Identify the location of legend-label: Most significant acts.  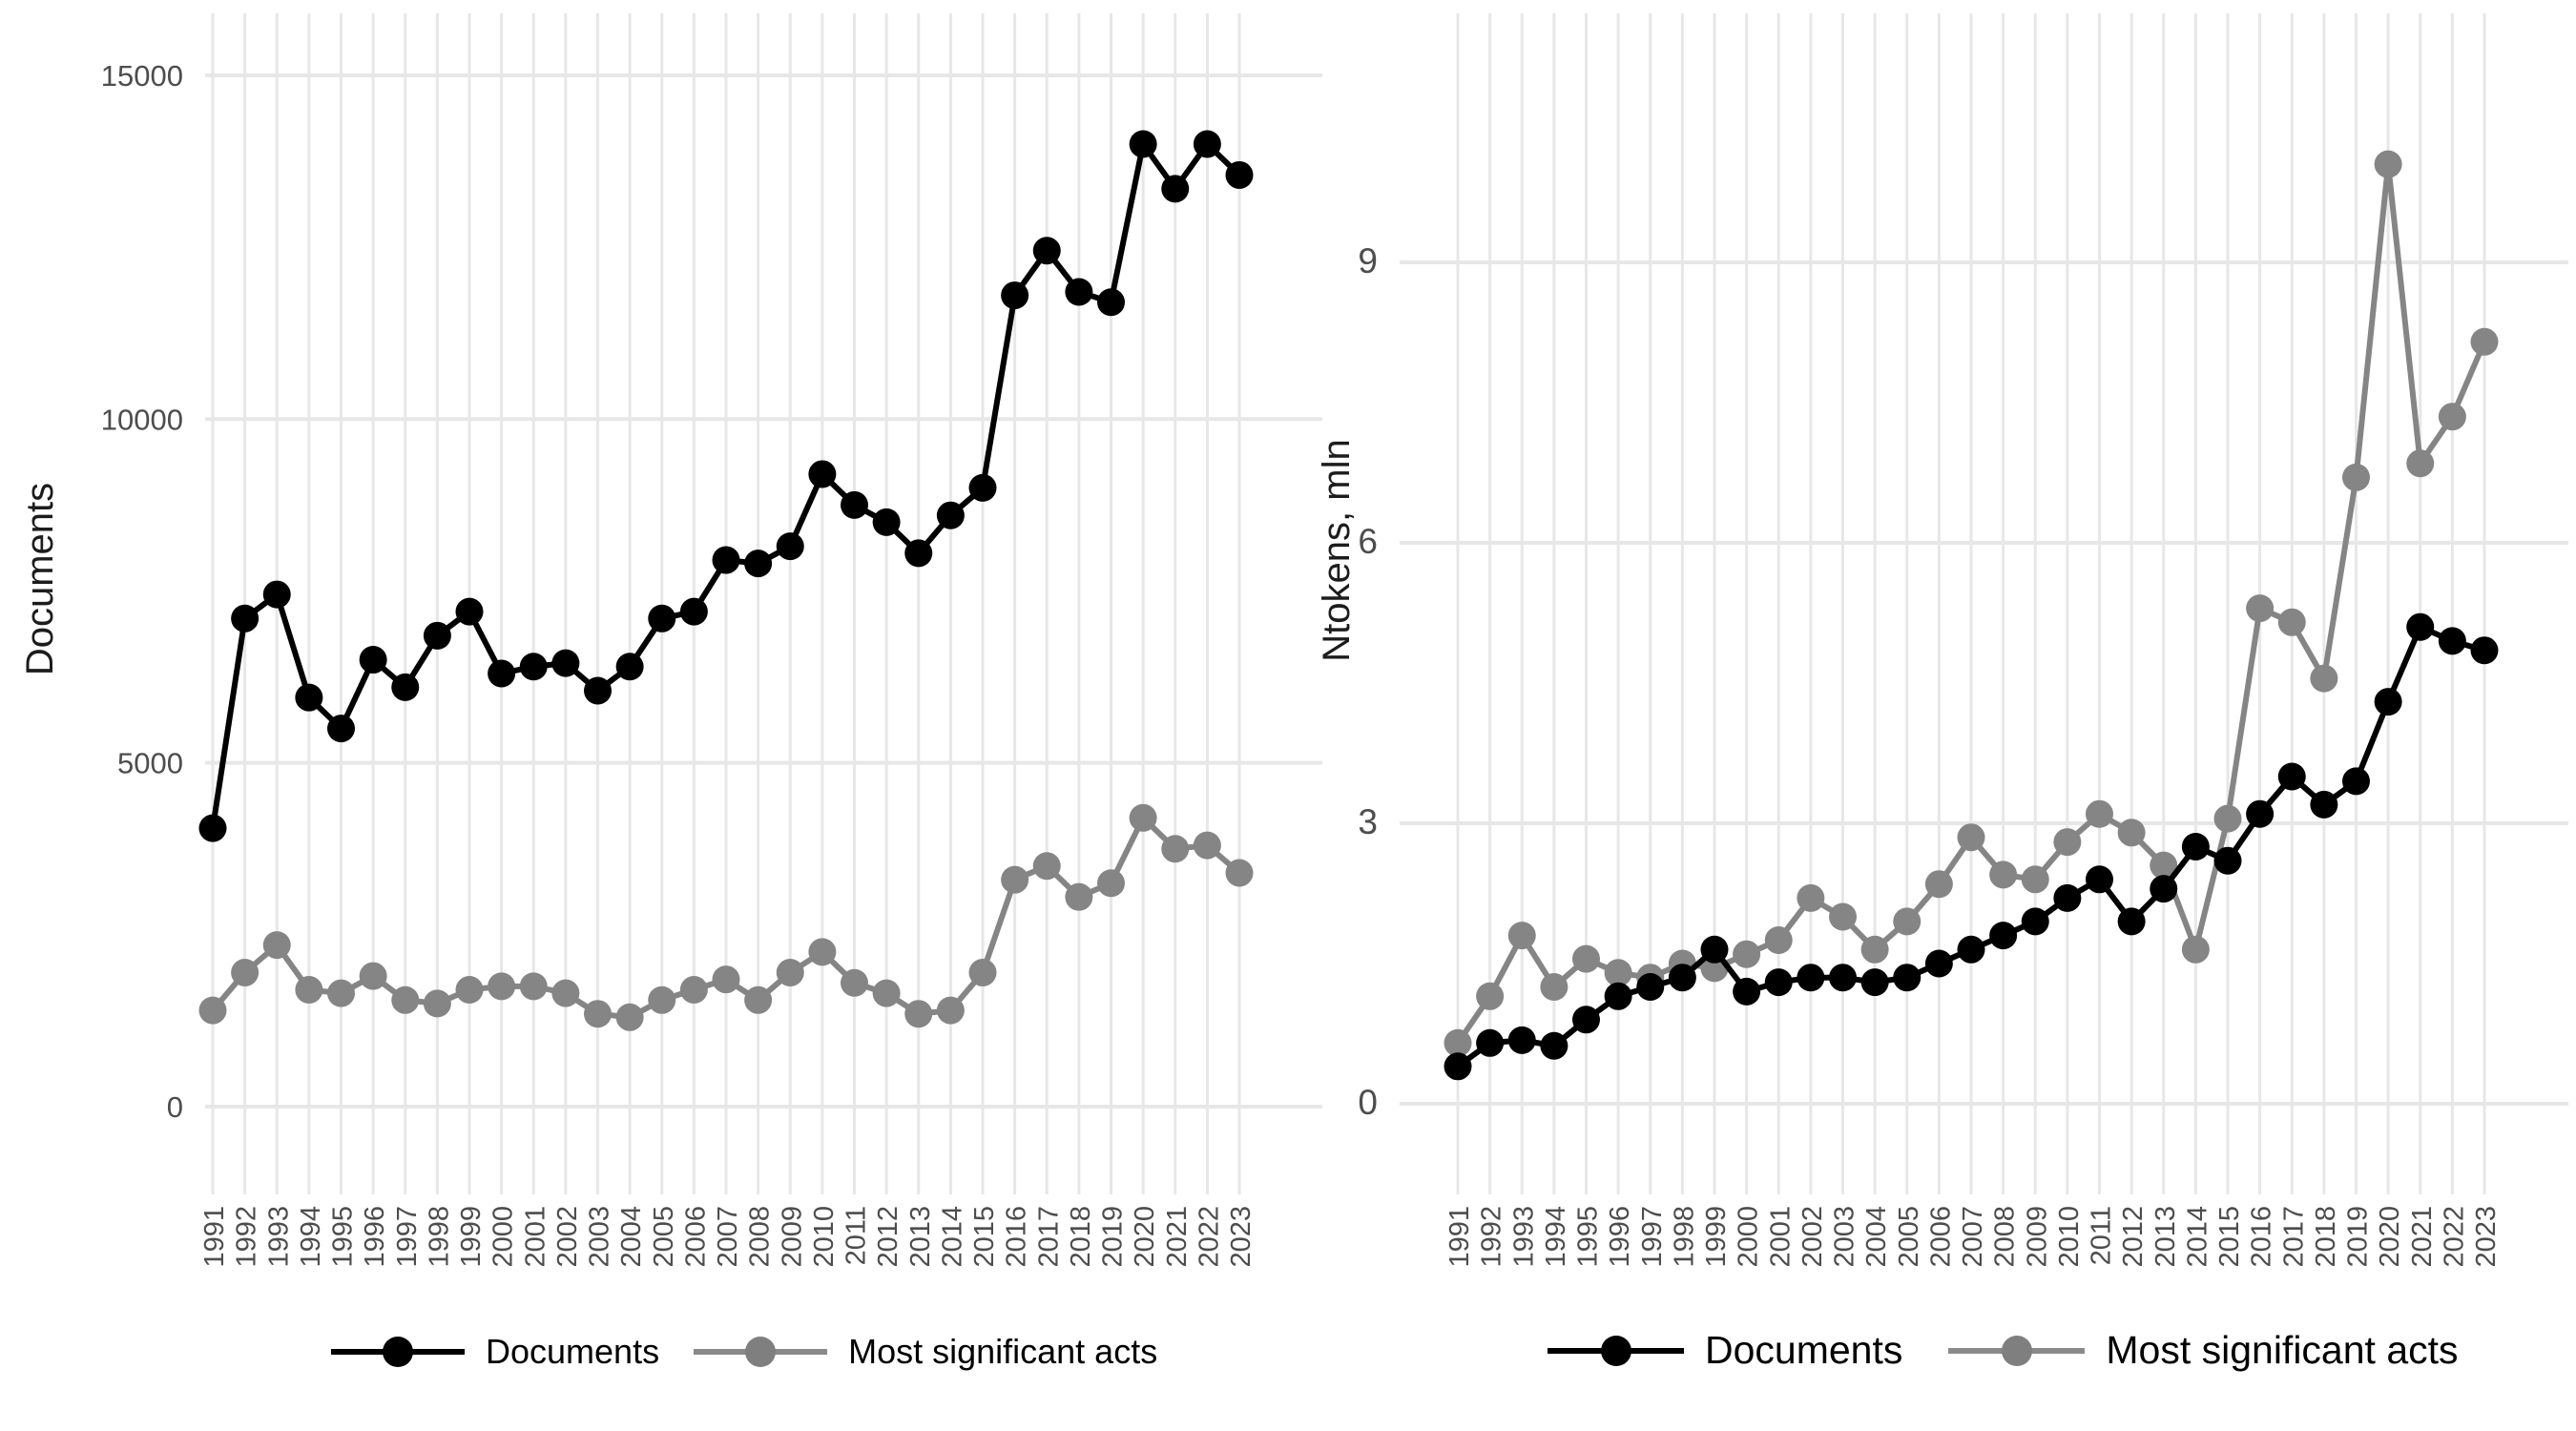
(2282, 1350).